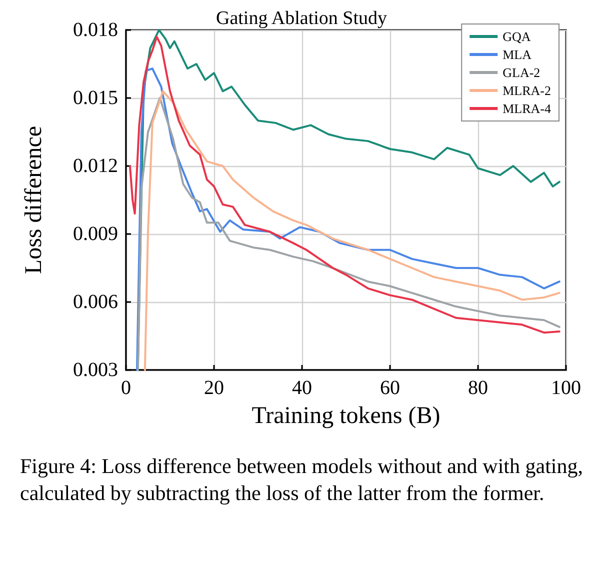 The height and width of the screenshot is (583, 603). I want to click on legend-label: GLA-2, so click(521, 72).